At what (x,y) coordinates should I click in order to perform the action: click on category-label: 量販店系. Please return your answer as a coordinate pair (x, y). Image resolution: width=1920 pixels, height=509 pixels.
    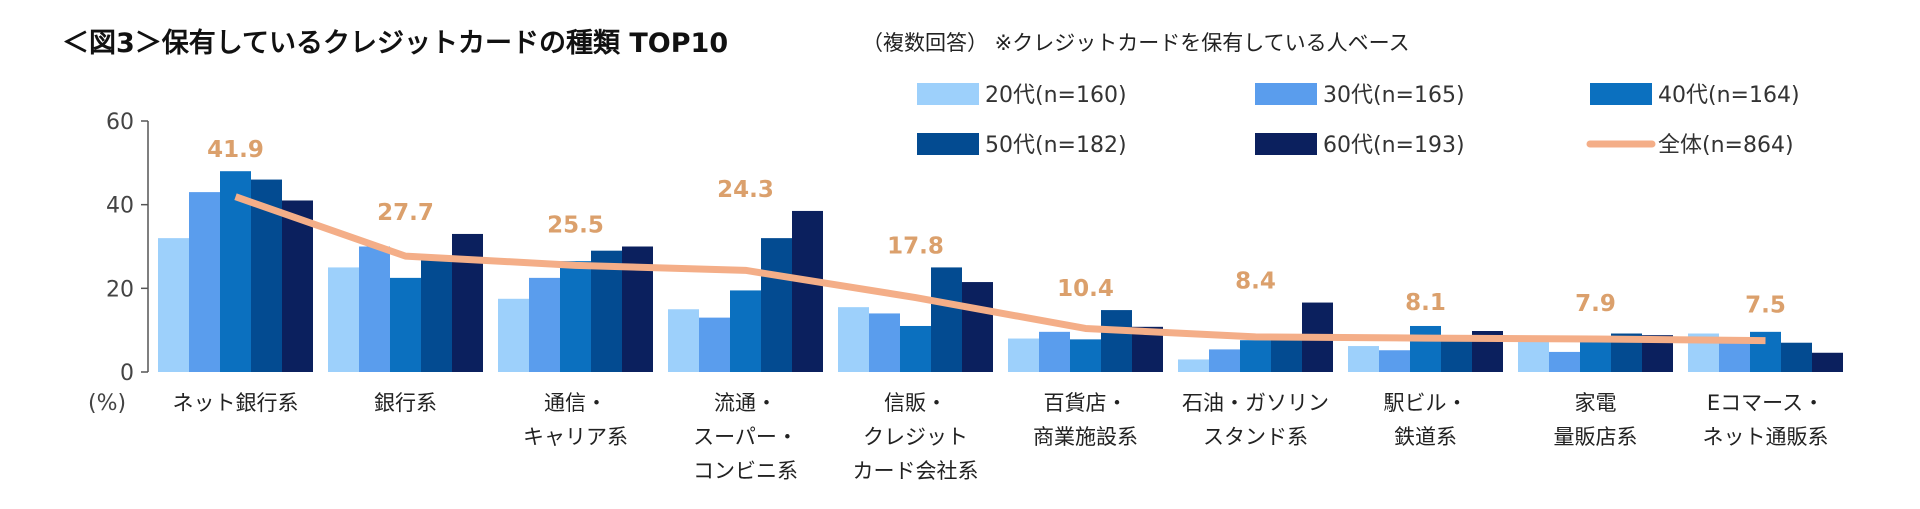
    Looking at the image, I should click on (1596, 437).